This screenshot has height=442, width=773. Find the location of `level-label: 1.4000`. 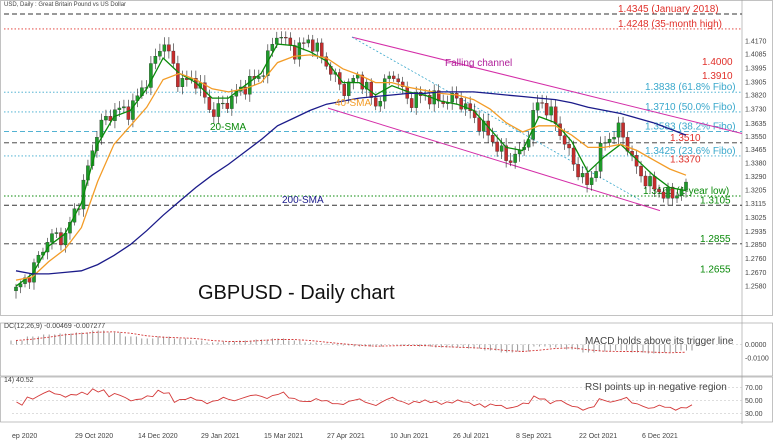

level-label: 1.4000 is located at coordinates (717, 62).